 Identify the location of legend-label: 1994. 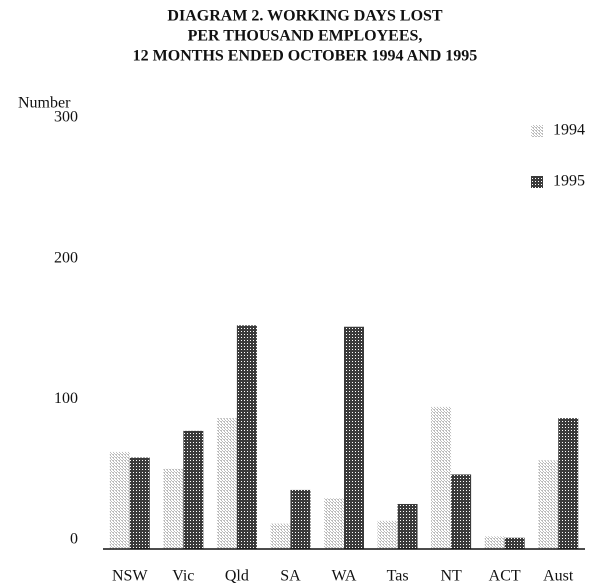
(569, 130).